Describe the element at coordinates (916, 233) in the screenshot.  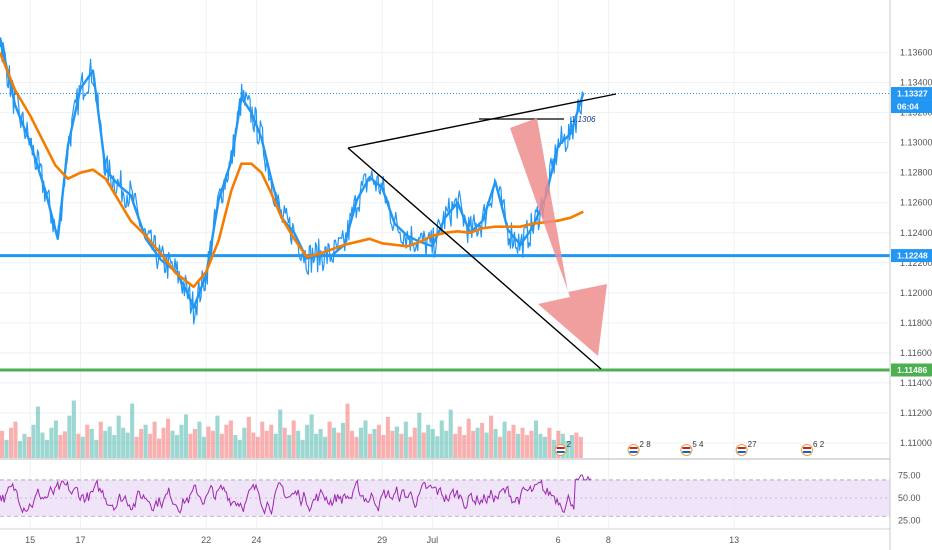
I see `price-axis-tick: 1.12400` at that location.